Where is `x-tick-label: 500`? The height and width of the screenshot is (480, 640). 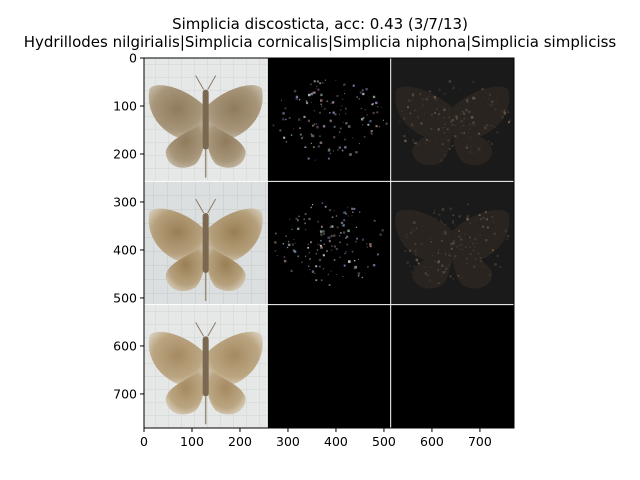 x-tick-label: 500 is located at coordinates (384, 441).